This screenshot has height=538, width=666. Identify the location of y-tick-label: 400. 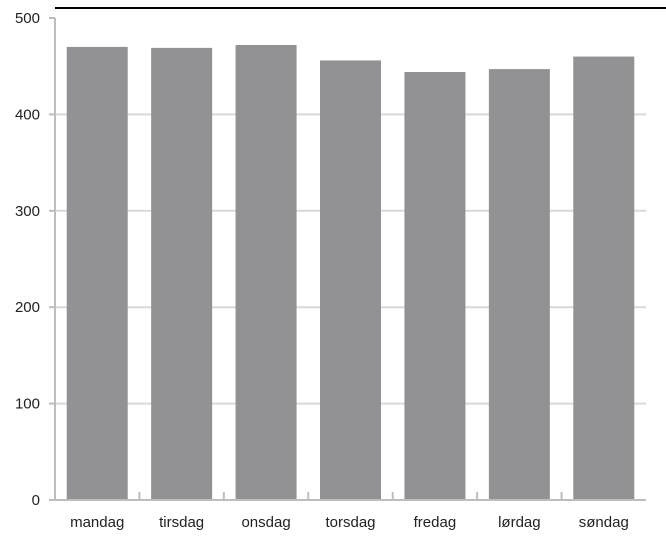
(27, 114).